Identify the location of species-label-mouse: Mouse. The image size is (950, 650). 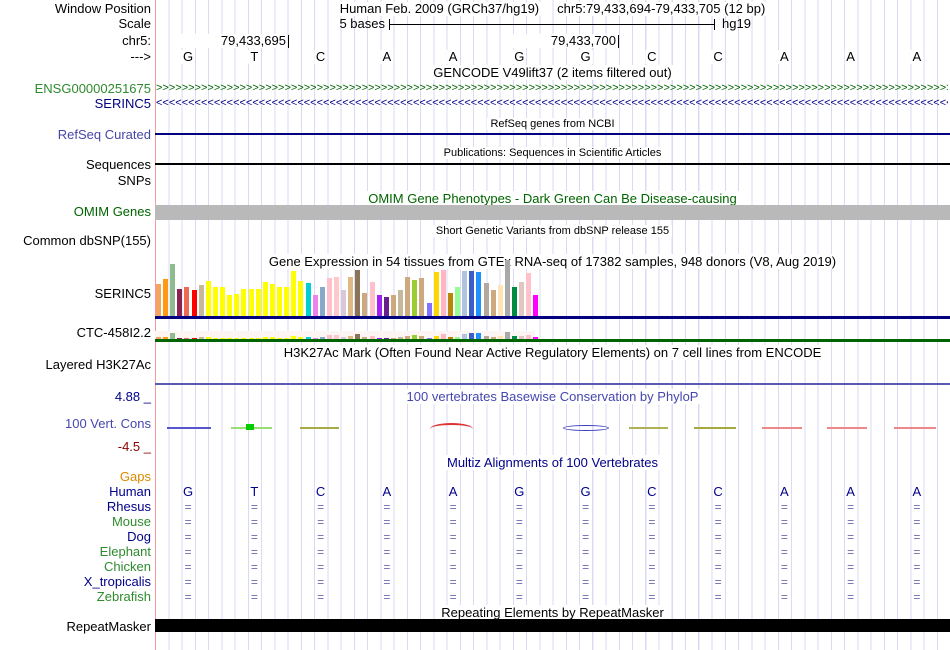
(131, 521).